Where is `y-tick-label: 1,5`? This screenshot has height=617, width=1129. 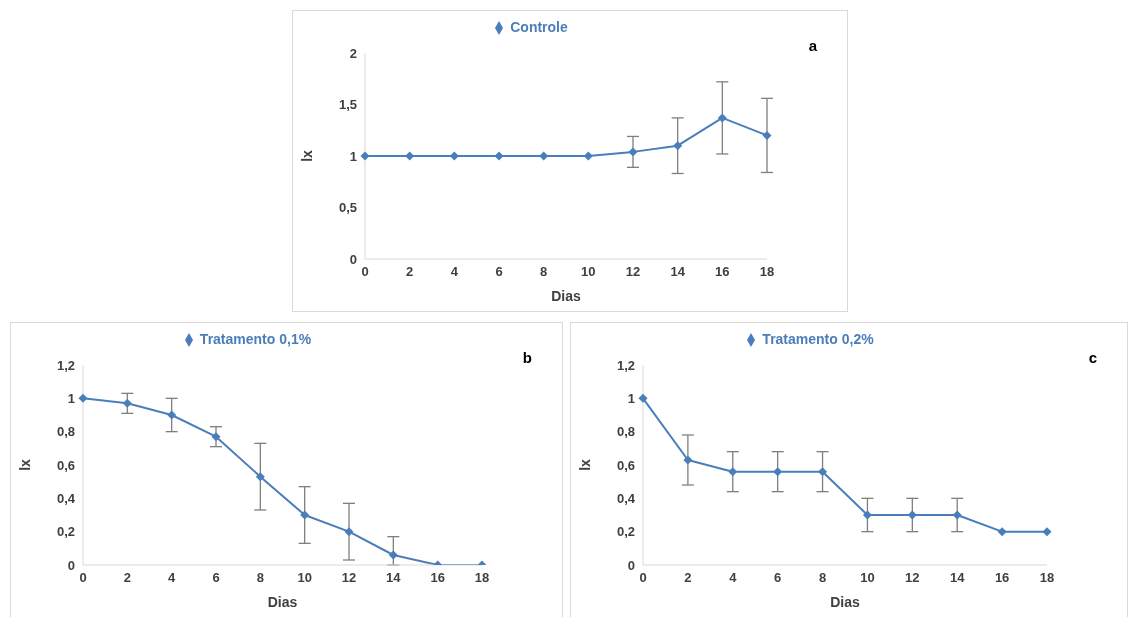
y-tick-label: 1,5 is located at coordinates (347, 105).